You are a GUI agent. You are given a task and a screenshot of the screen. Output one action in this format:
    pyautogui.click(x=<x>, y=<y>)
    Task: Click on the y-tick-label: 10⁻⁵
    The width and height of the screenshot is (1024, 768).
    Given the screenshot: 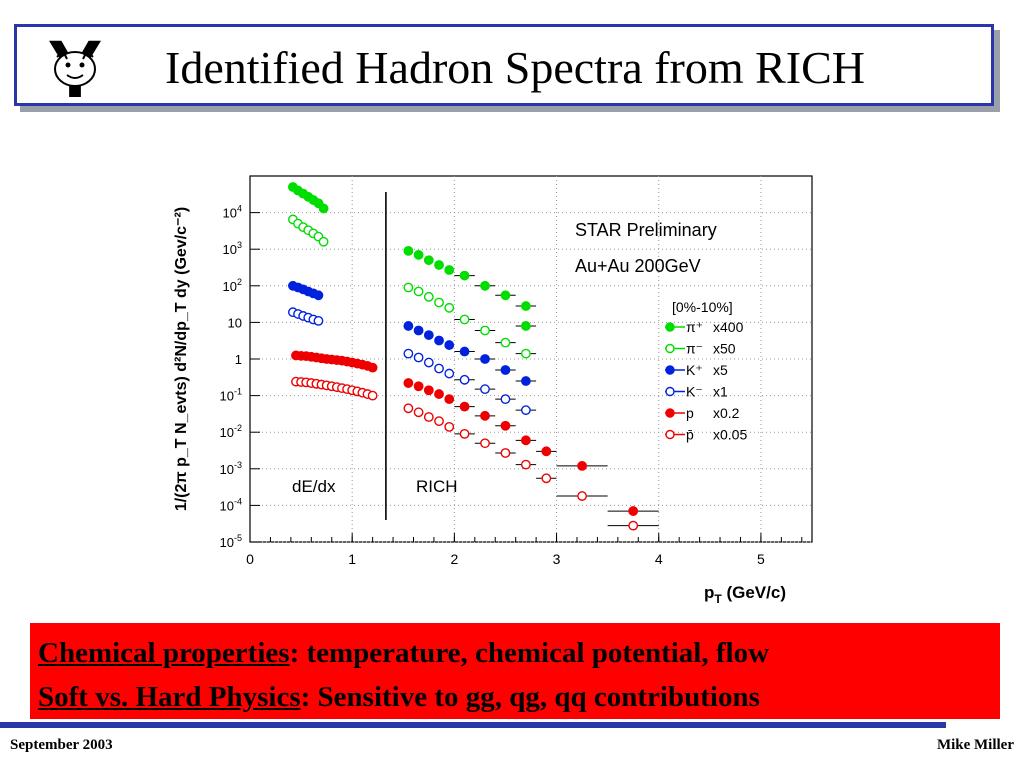 What is the action you would take?
    pyautogui.click(x=231, y=541)
    